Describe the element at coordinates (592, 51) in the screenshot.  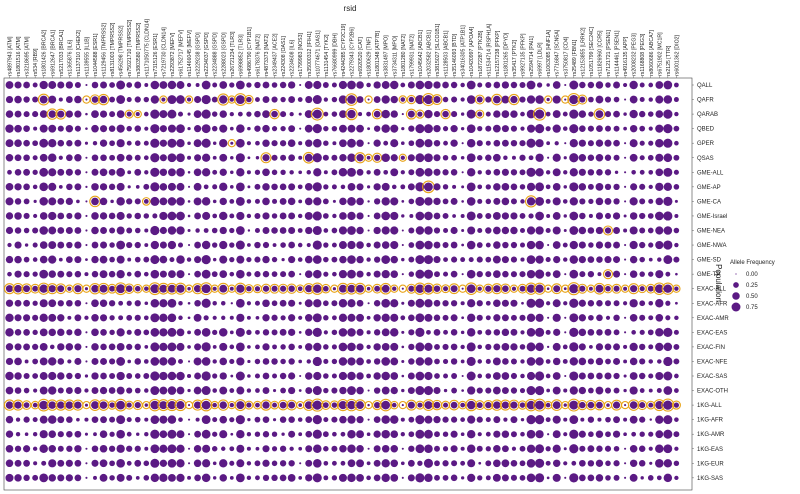
I see `column-label: rs1051799 [SEC24C]` at that location.